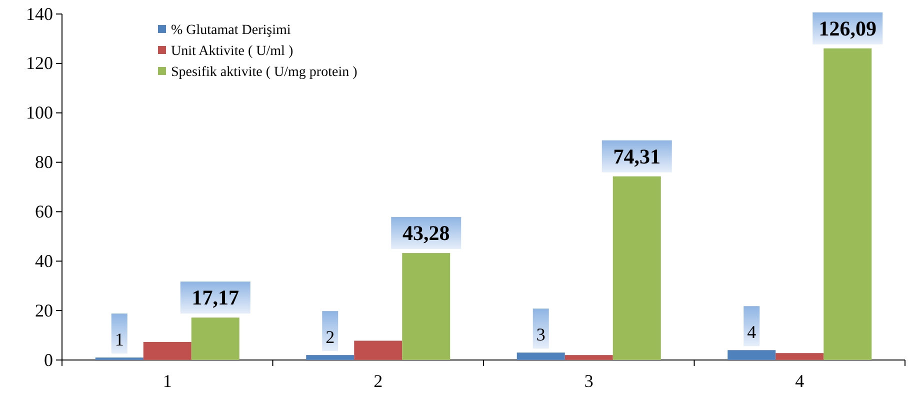  Describe the element at coordinates (215, 298) in the screenshot. I see `data-label: 17,17` at that location.